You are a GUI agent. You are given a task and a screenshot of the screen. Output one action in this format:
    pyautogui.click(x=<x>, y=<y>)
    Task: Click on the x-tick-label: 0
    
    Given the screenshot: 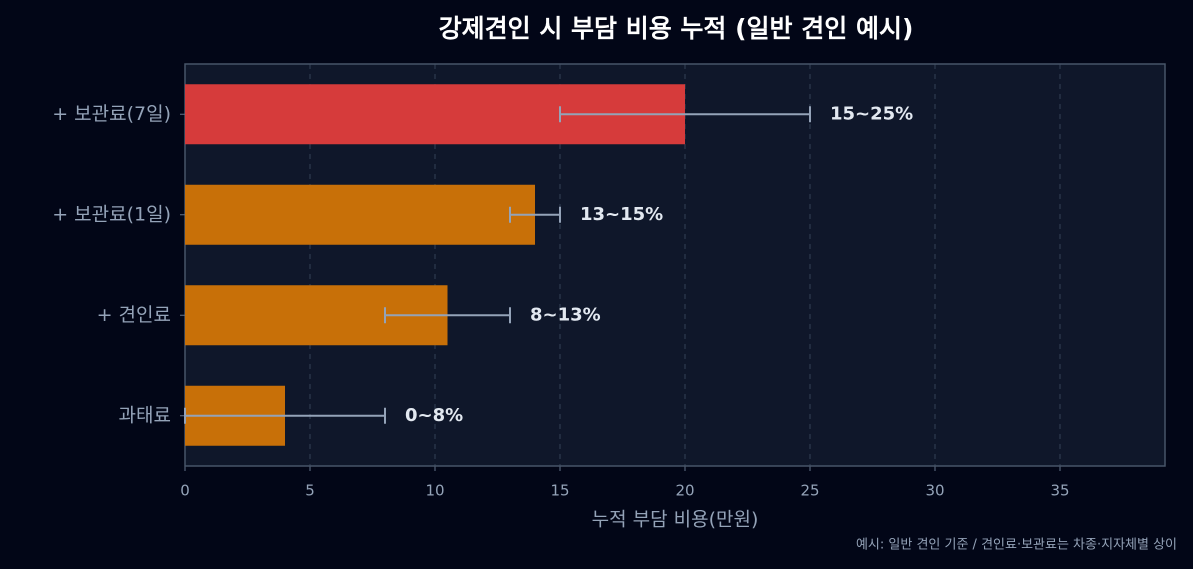 What is the action you would take?
    pyautogui.click(x=185, y=491)
    